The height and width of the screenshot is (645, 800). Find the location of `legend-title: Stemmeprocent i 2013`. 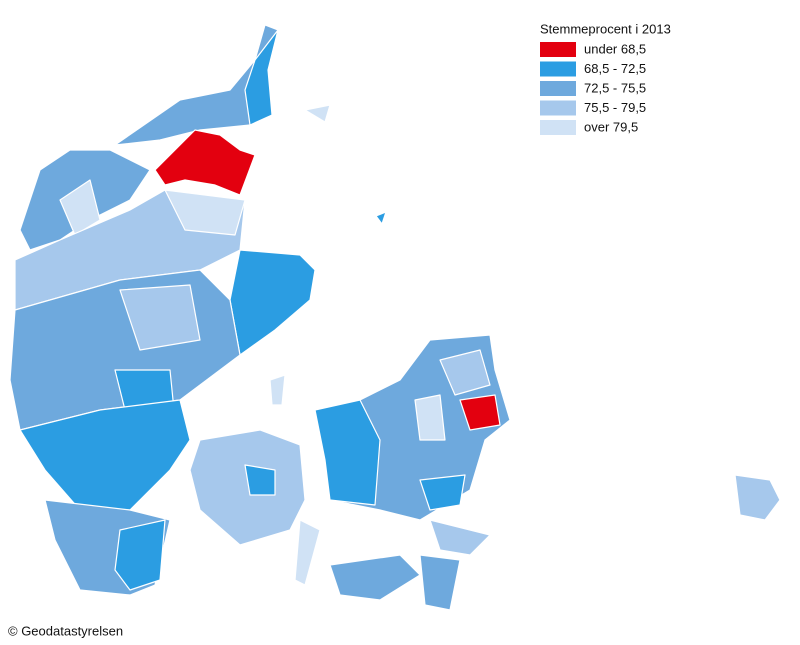

legend-title: Stemmeprocent i 2013 is located at coordinates (605, 28).